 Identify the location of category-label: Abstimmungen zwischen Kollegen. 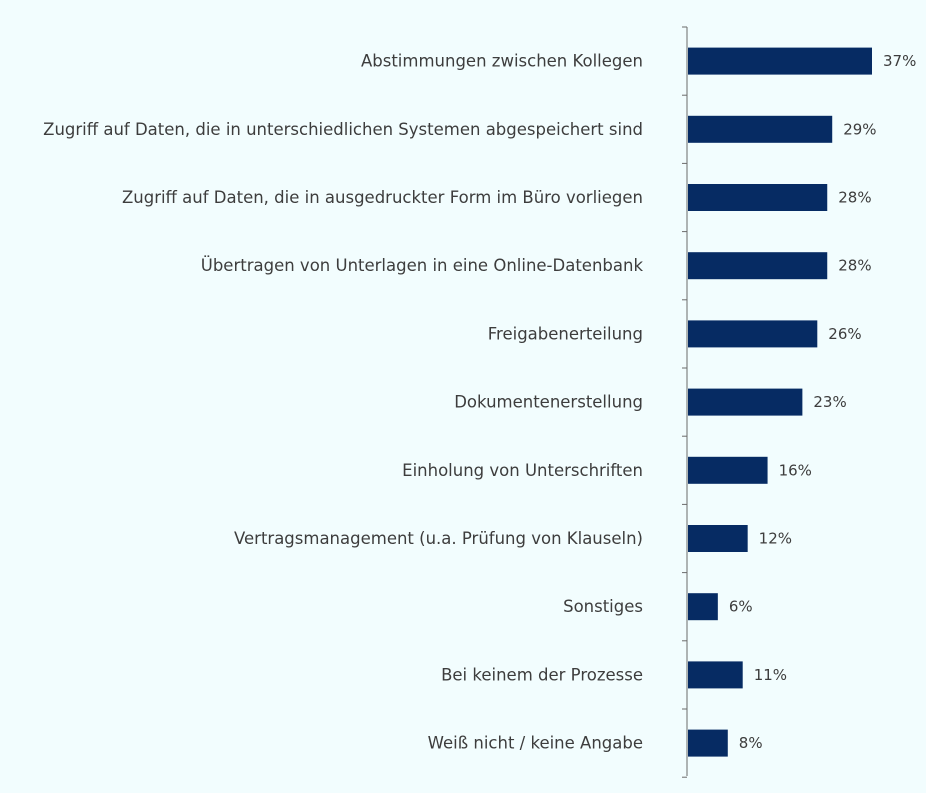
(502, 61).